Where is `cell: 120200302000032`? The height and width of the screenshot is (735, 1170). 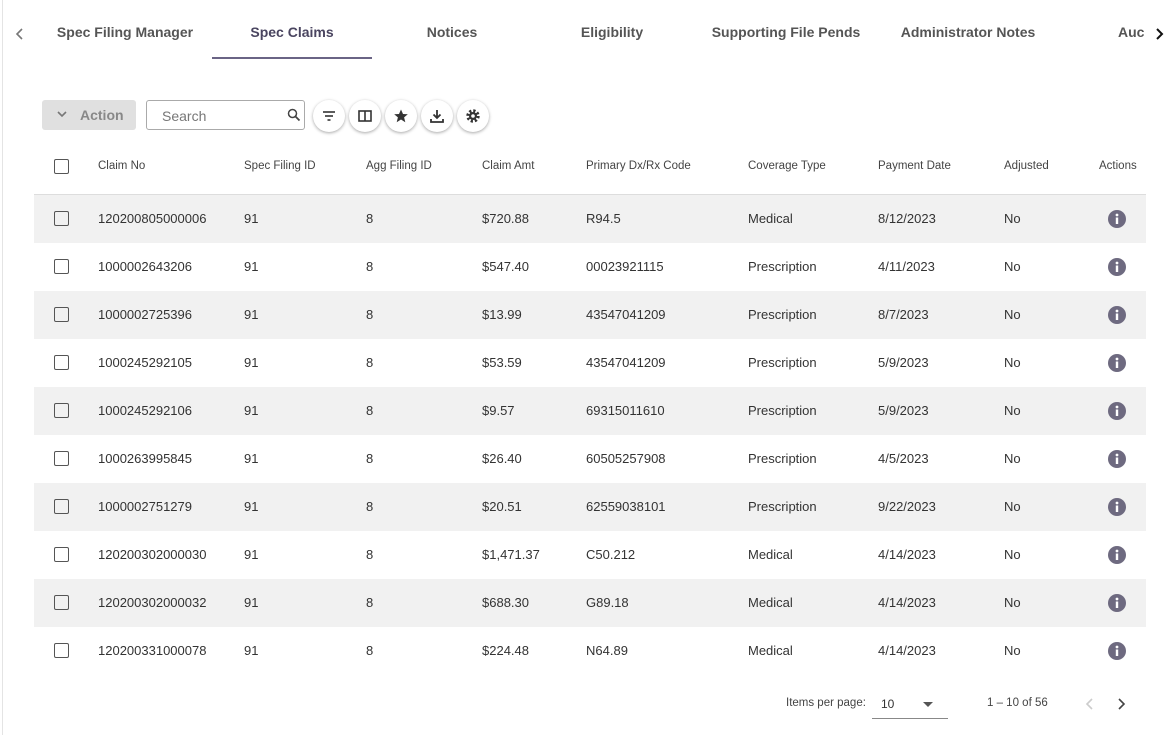
cell: 120200302000032 is located at coordinates (152, 602).